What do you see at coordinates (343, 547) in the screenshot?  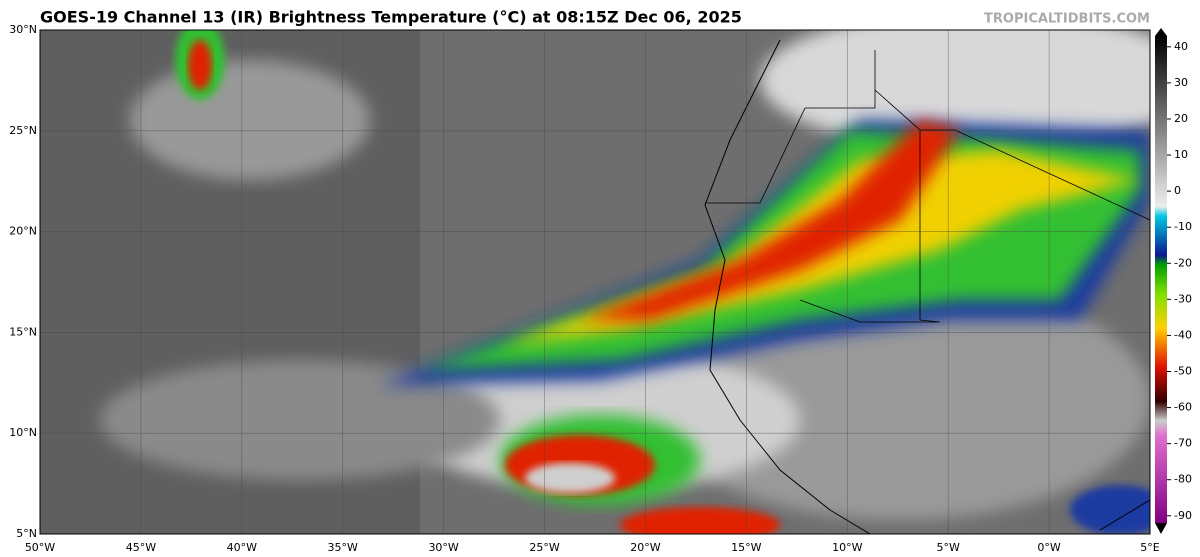 I see `lon-label: 35°W` at bounding box center [343, 547].